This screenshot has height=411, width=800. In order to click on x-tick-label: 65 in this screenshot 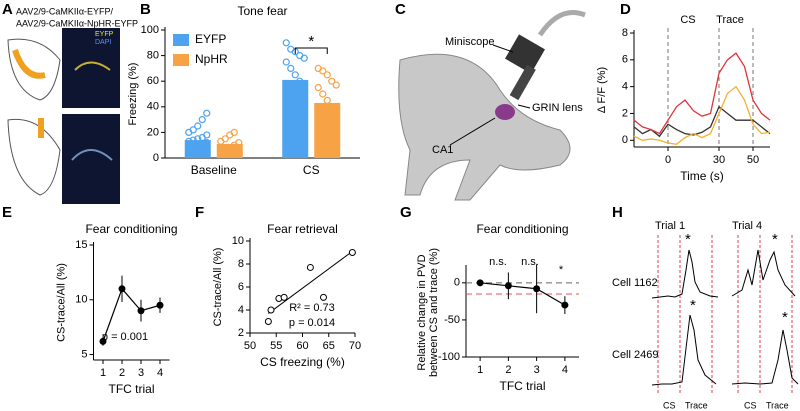, I will do `click(329, 346)`.